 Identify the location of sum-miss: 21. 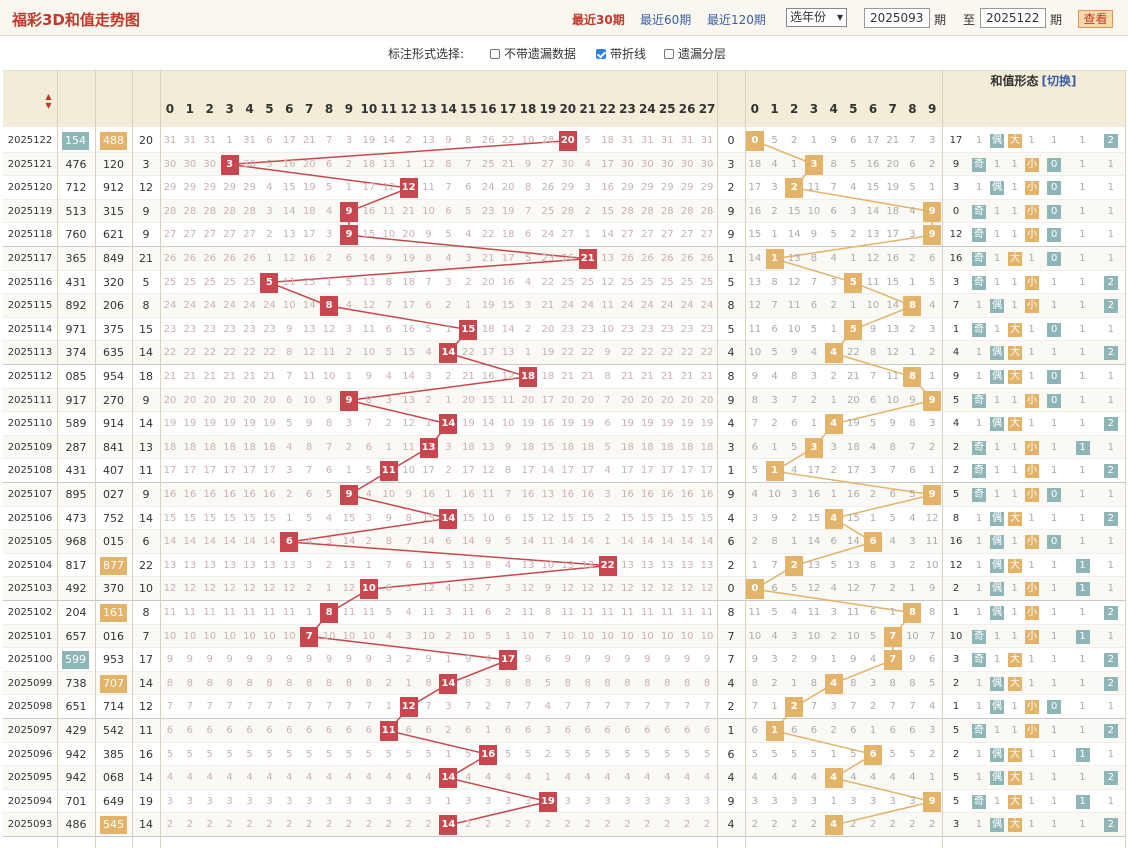
(190, 376).